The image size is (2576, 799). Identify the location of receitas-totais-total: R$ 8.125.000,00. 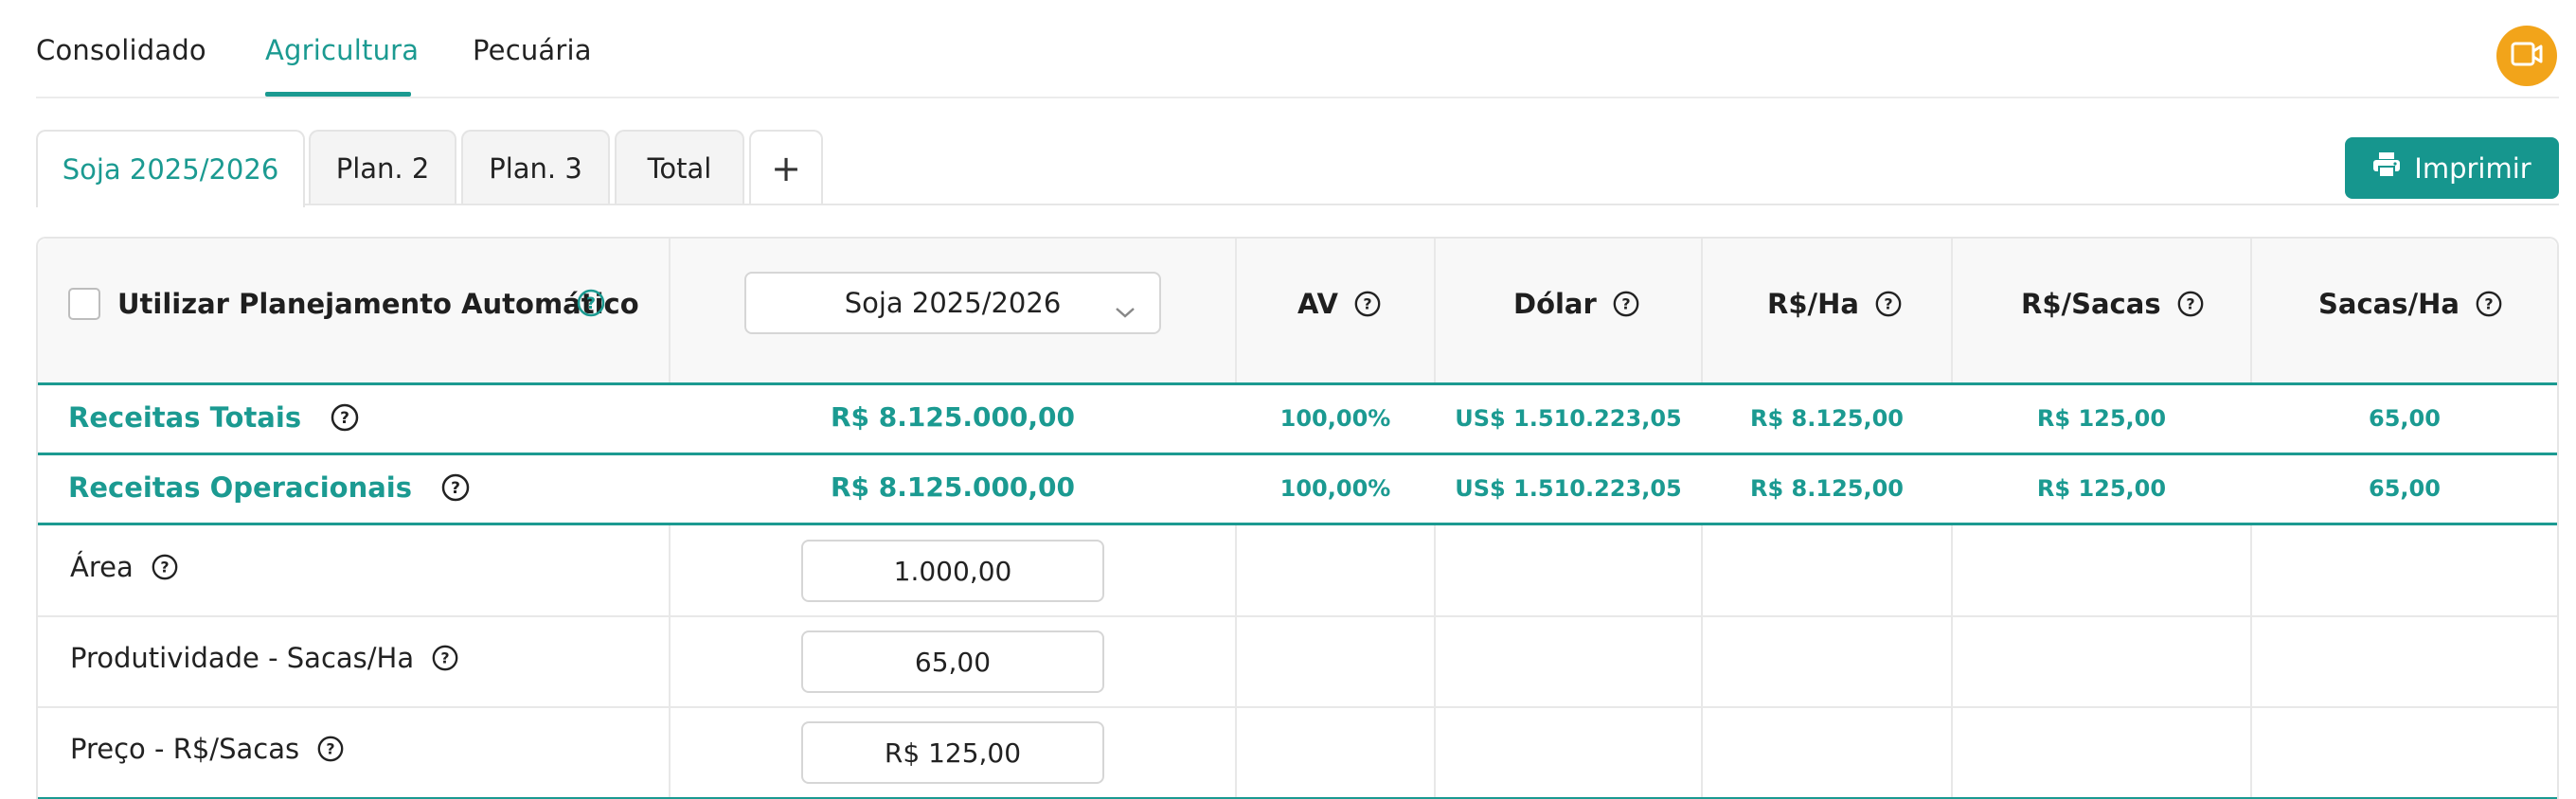
(953, 417).